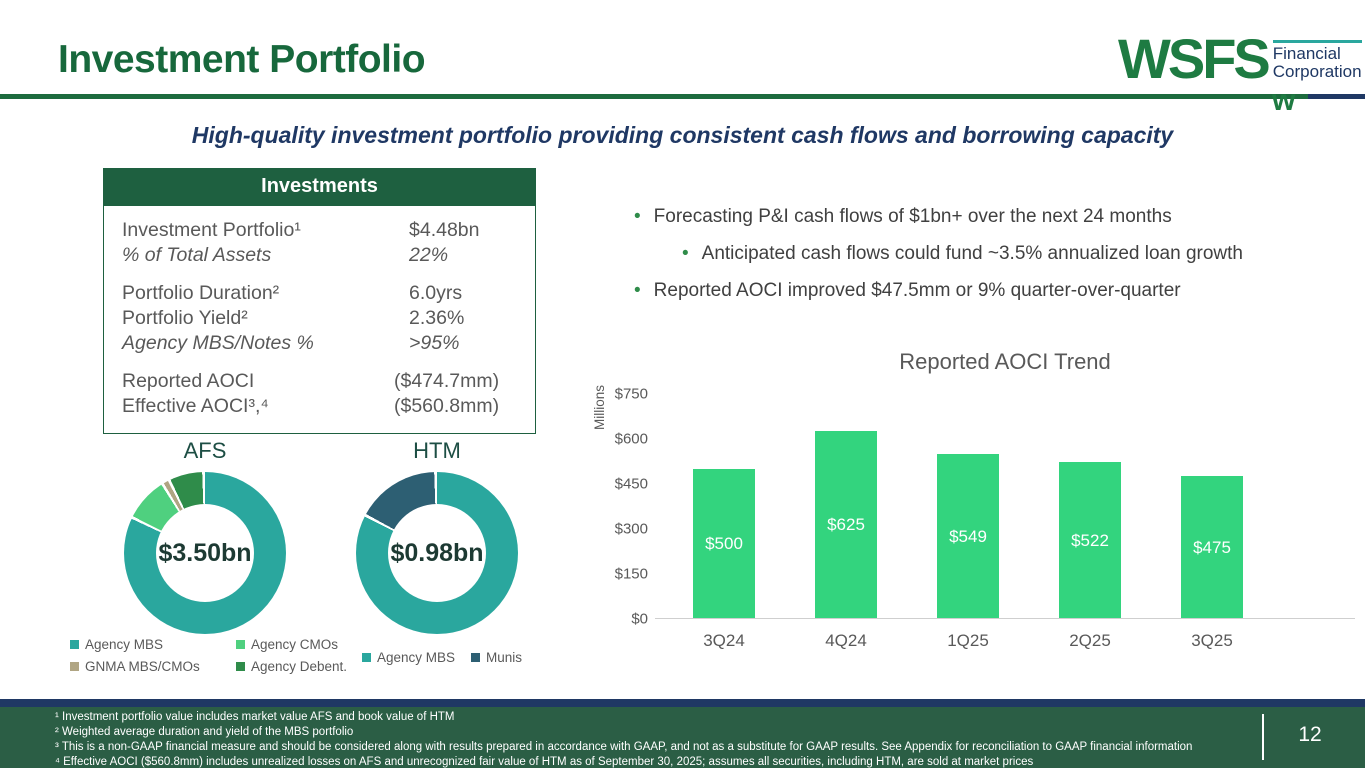  Describe the element at coordinates (622, 507) in the screenshot. I see `y-axis-ticks: $750 $600 $450 $300 $150 $0` at that location.